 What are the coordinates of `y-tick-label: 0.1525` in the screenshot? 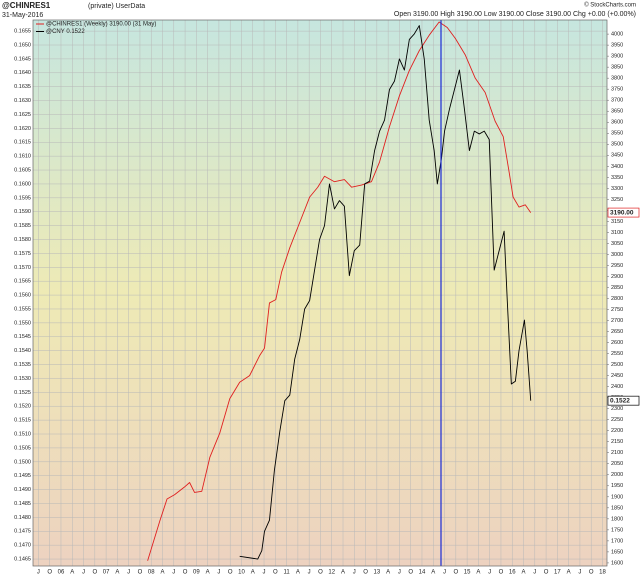 It's located at (22, 393).